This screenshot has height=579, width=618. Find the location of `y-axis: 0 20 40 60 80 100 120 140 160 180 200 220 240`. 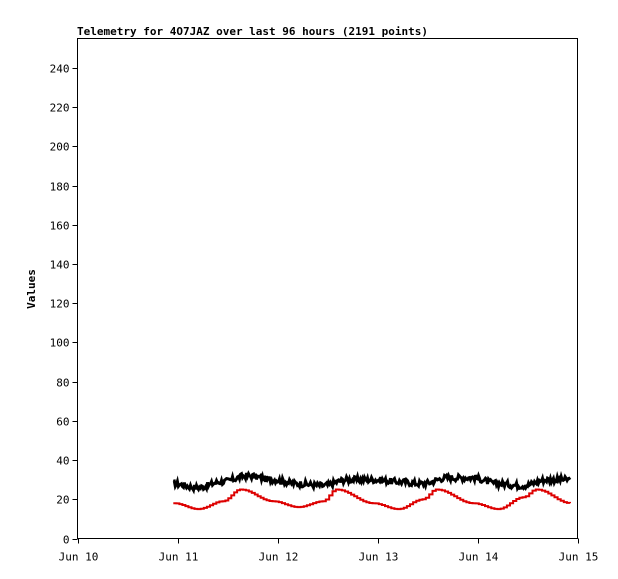

y-axis: 0 20 40 60 80 100 120 140 160 180 200 220 240 is located at coordinates (64, 305).